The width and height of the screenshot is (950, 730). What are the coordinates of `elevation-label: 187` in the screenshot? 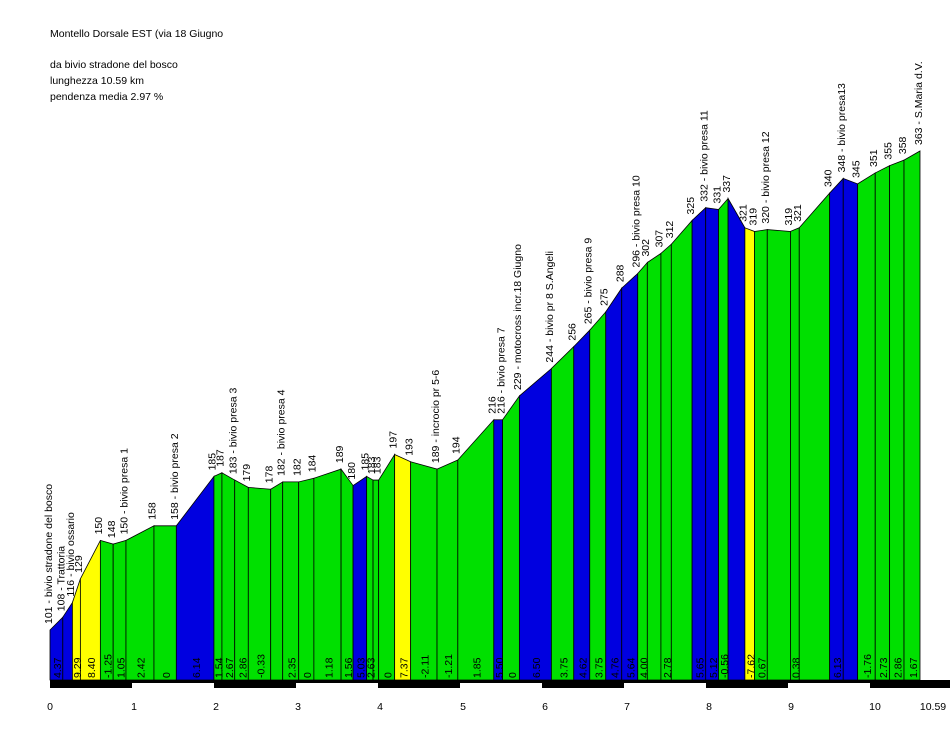 It's located at (221, 458).